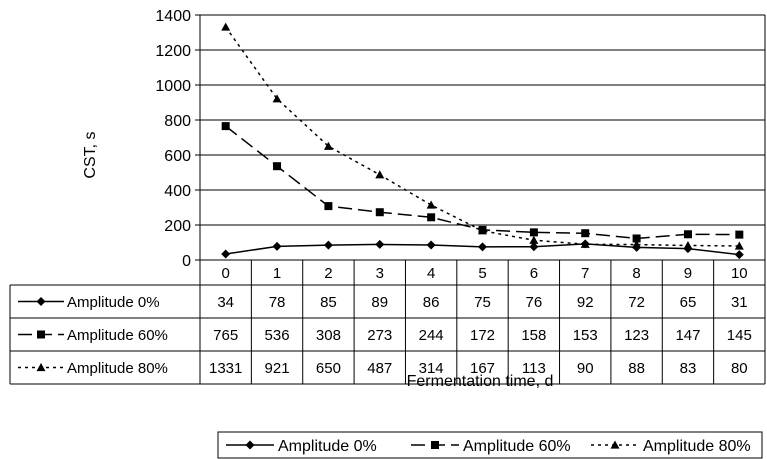 The width and height of the screenshot is (767, 459). Describe the element at coordinates (739, 273) in the screenshot. I see `table-category-label: 10` at that location.